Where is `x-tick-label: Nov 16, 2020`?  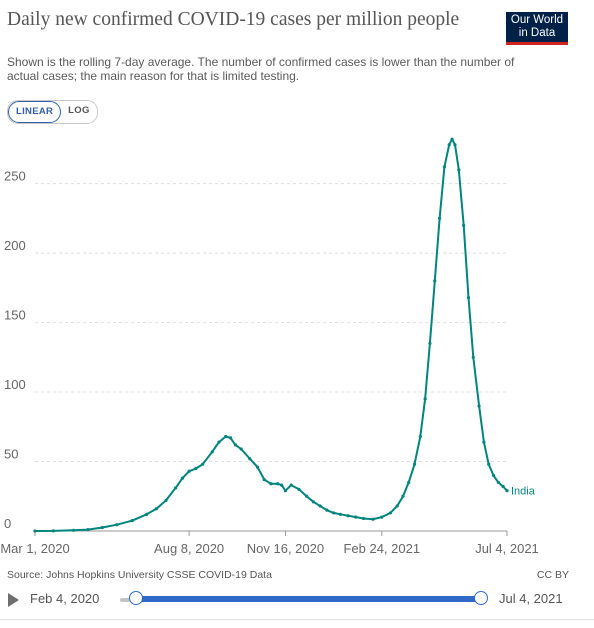 x-tick-label: Nov 16, 2020 is located at coordinates (285, 548).